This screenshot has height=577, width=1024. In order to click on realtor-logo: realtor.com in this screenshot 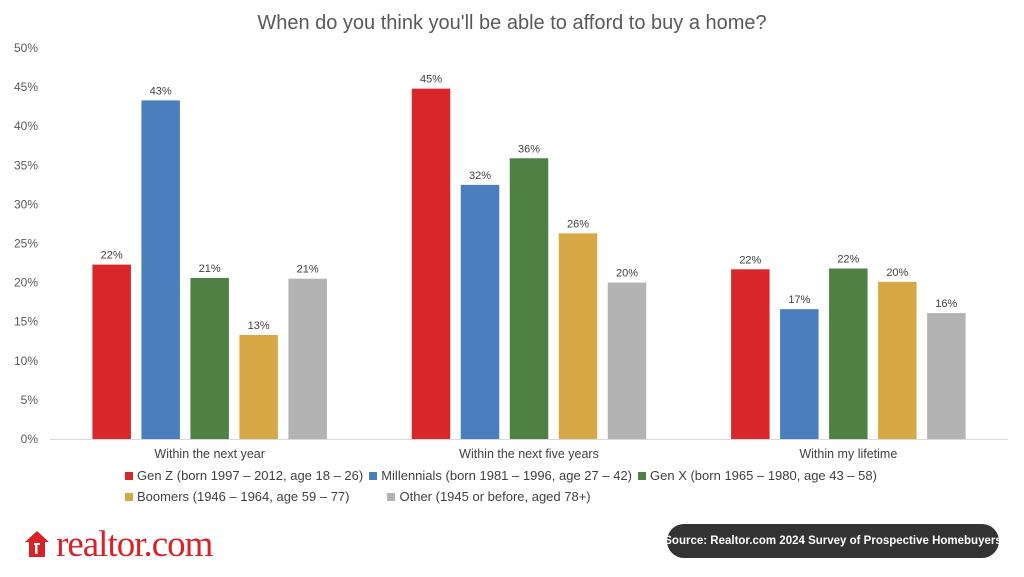, I will do `click(118, 544)`.